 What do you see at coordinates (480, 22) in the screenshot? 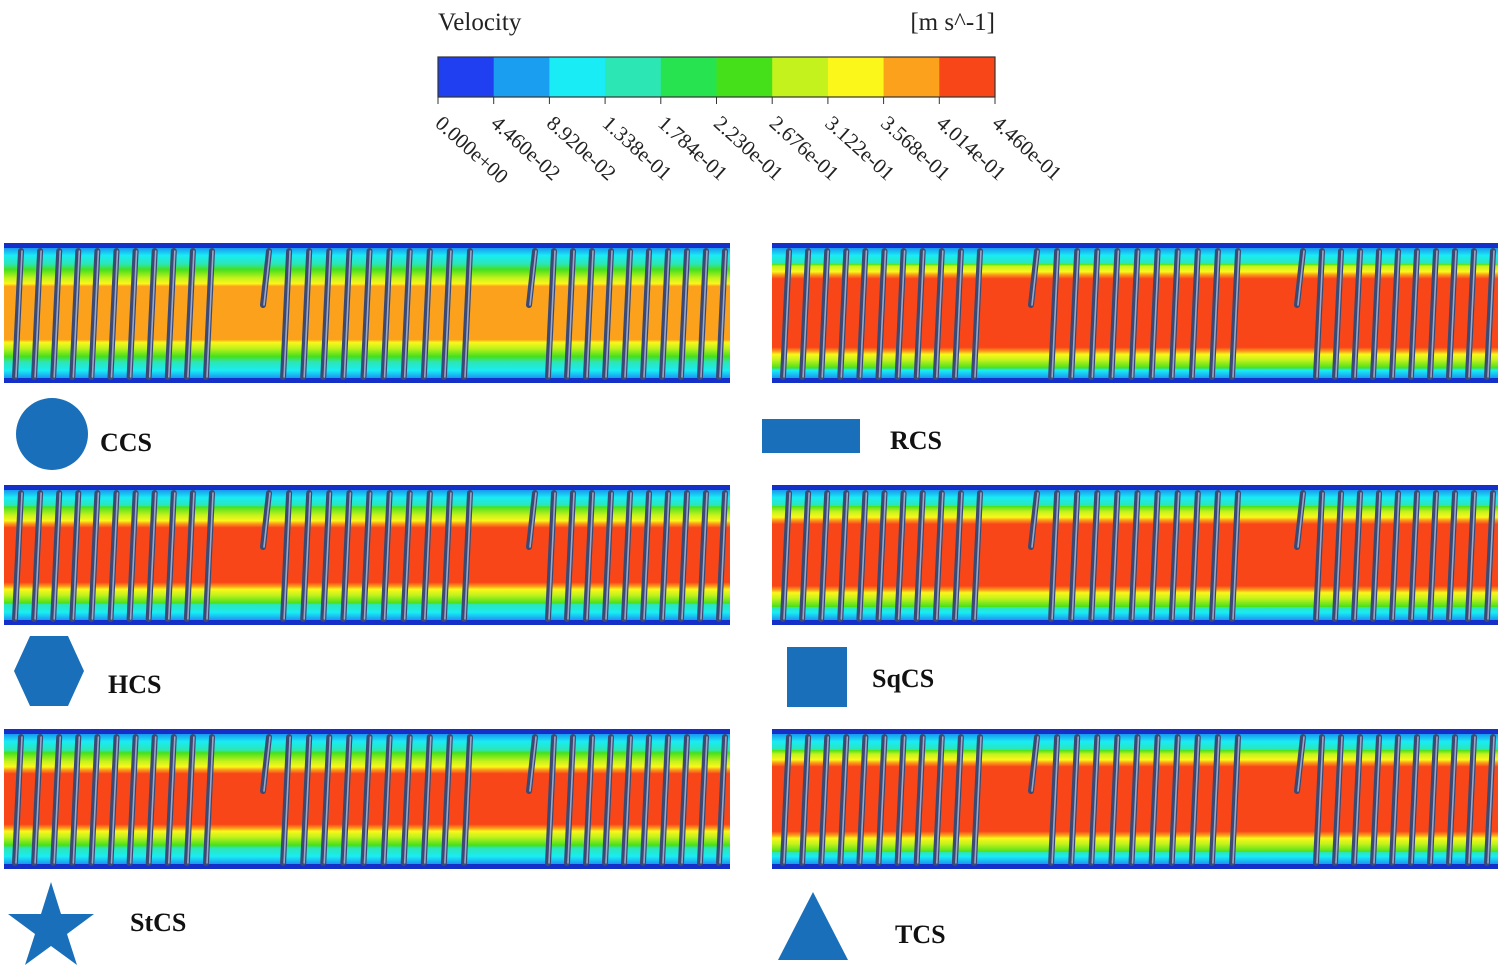
I see `legend-title: Velocity` at bounding box center [480, 22].